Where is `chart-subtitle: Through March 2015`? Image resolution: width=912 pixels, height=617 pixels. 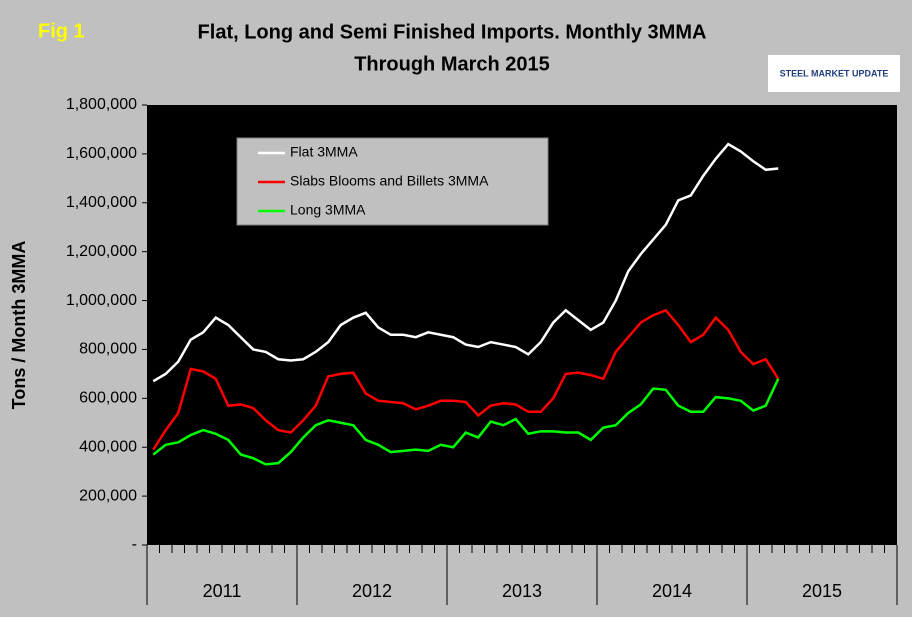
chart-subtitle: Through March 2015 is located at coordinates (452, 64).